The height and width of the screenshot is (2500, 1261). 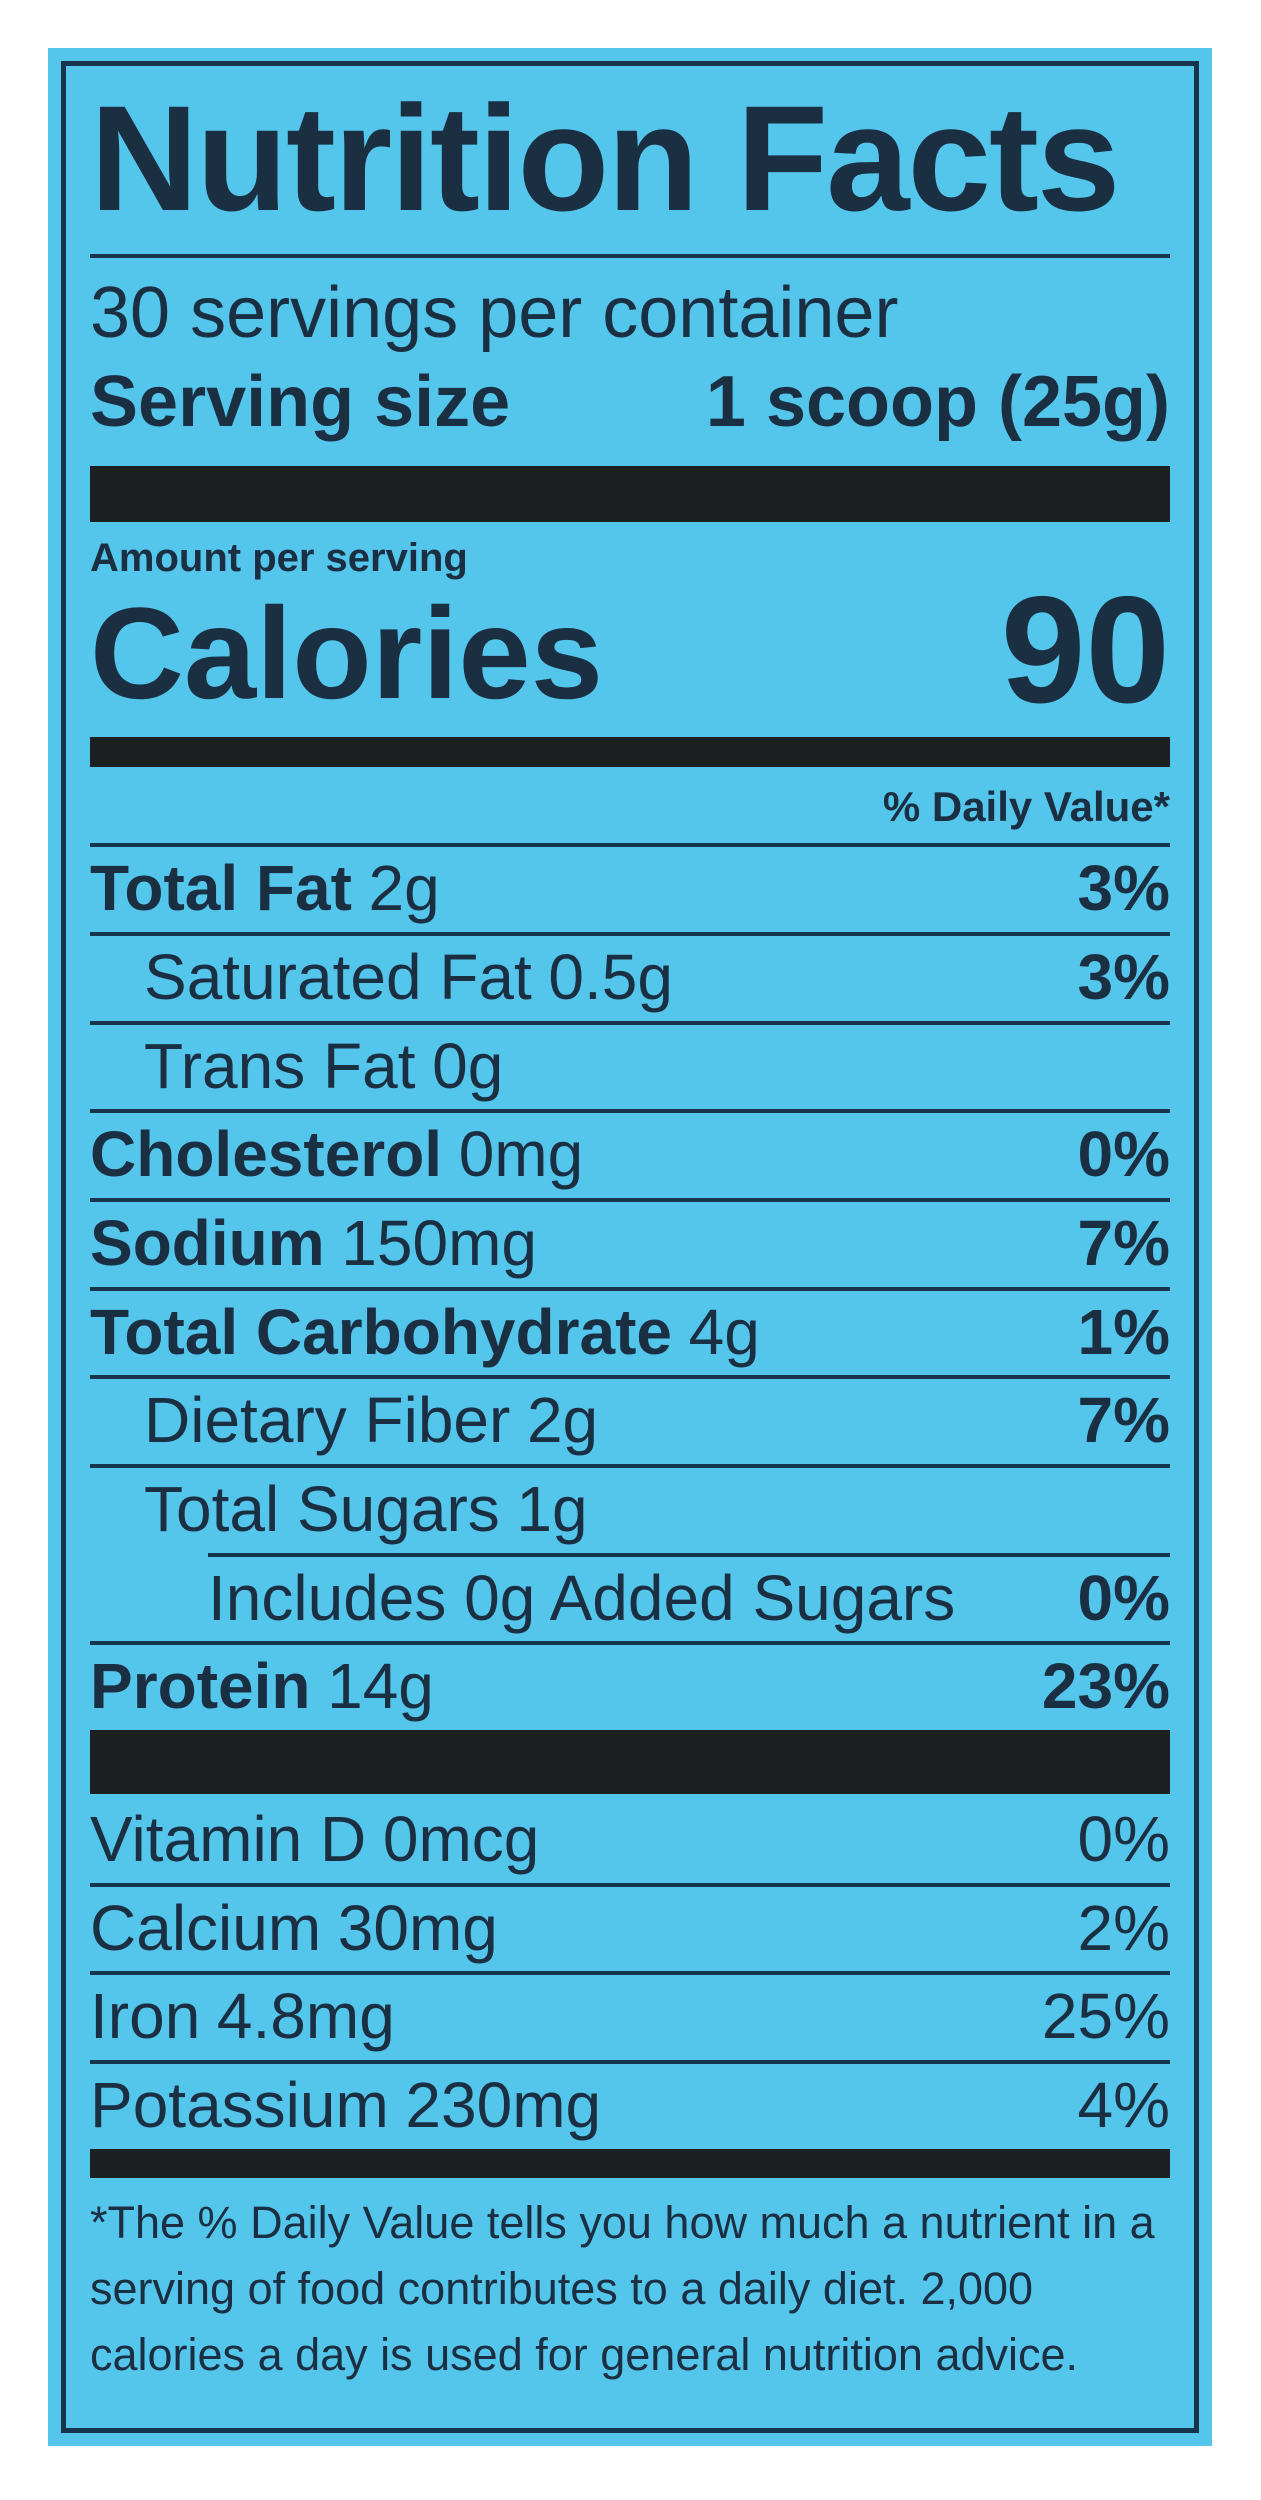 I want to click on nutrient-name: Saturated Fat, so click(x=338, y=976).